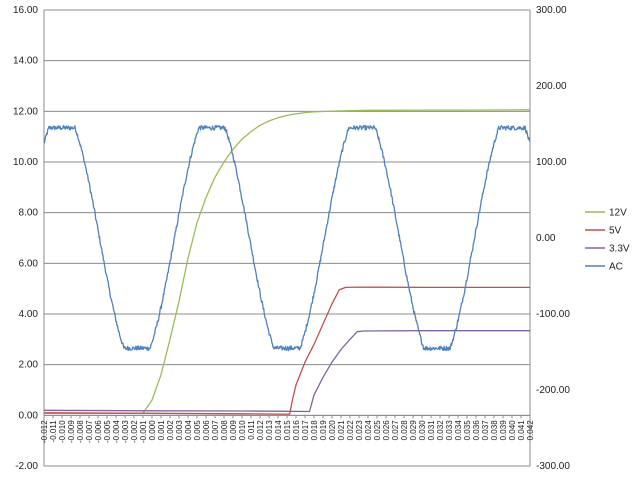  I want to click on x-tick-label: 0.023, so click(359, 430).